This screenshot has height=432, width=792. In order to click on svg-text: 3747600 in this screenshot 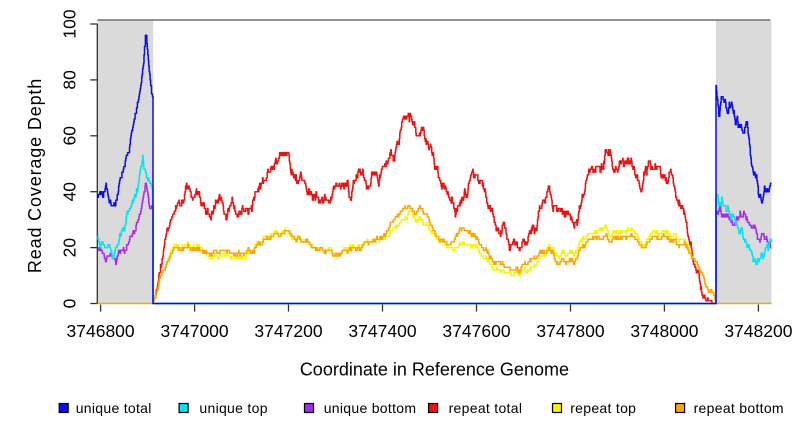, I will do `click(476, 331)`.